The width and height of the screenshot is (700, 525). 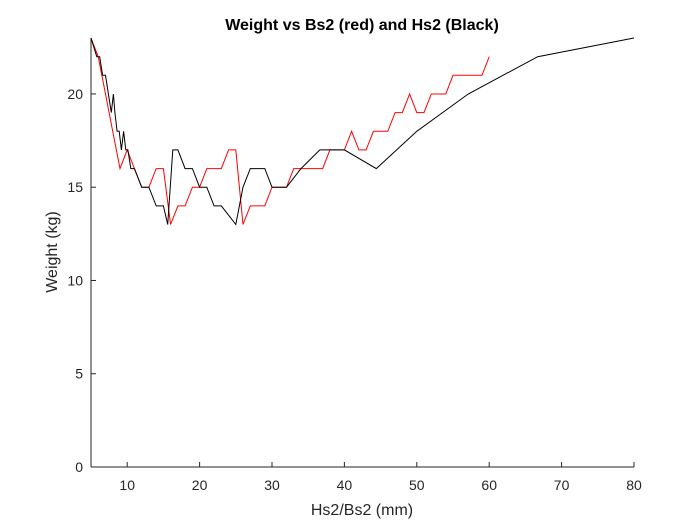 What do you see at coordinates (79, 467) in the screenshot?
I see `y-tick-label: 0` at bounding box center [79, 467].